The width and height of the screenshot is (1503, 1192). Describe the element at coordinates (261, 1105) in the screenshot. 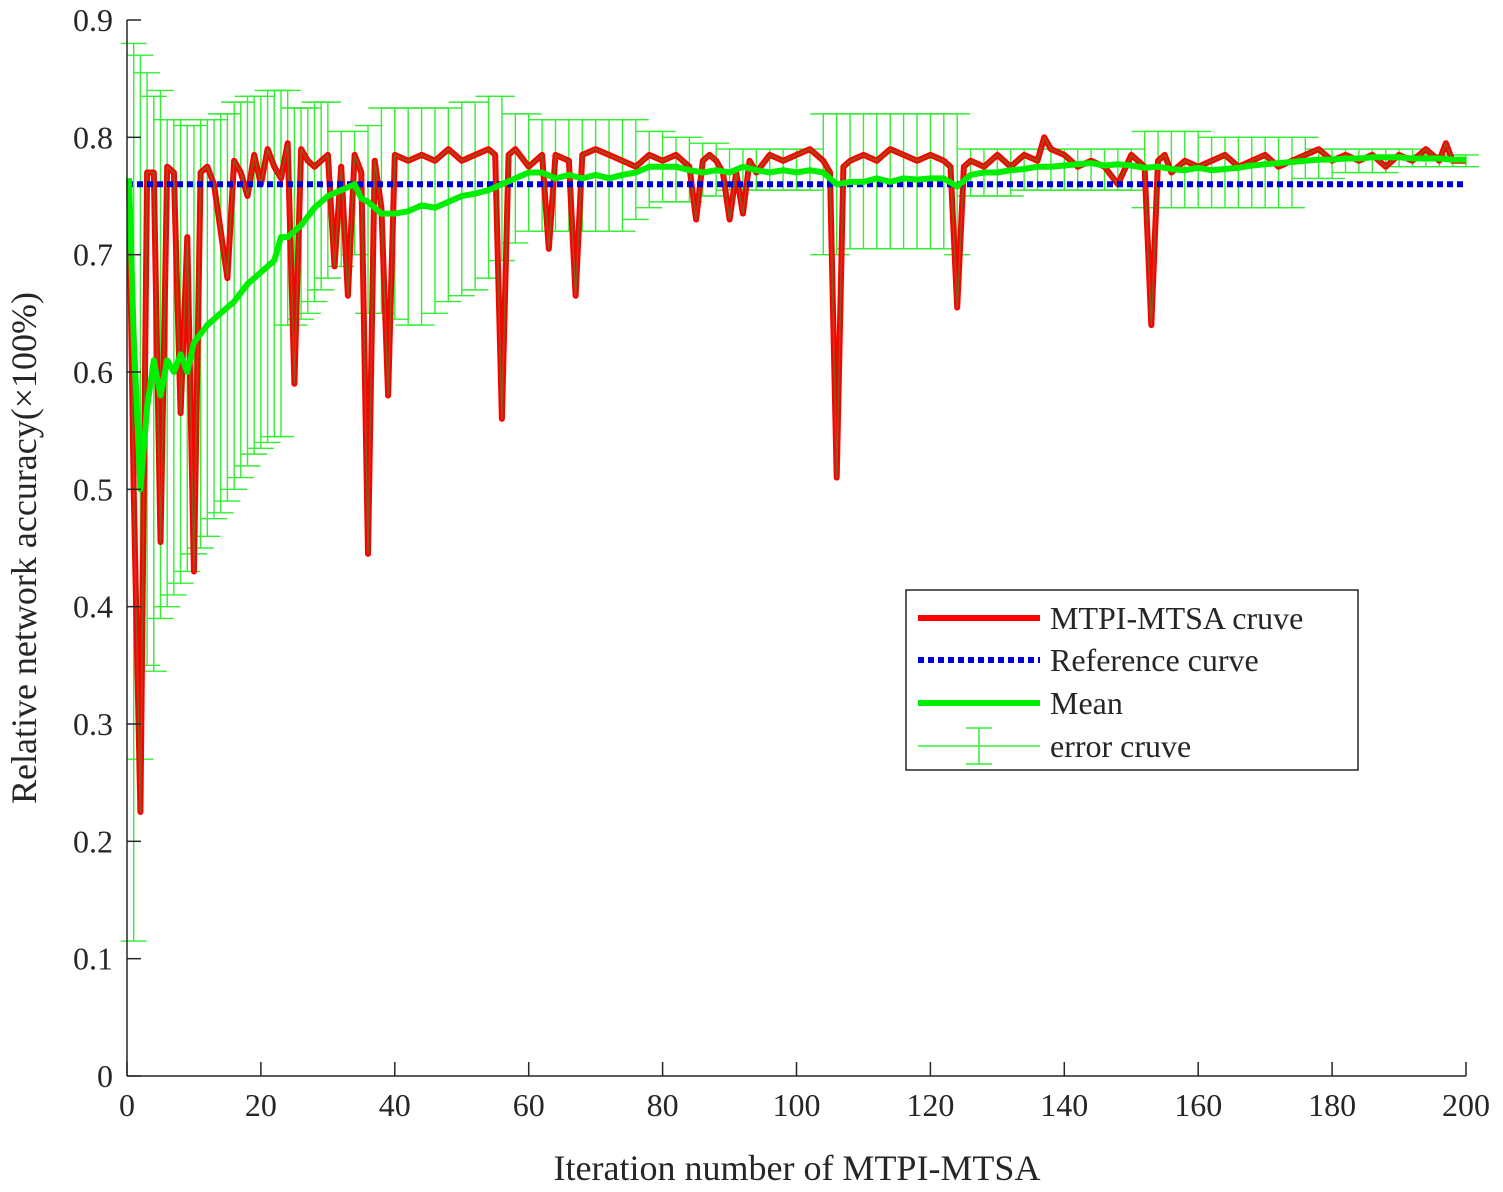

I see `x-tick-label: 20` at that location.